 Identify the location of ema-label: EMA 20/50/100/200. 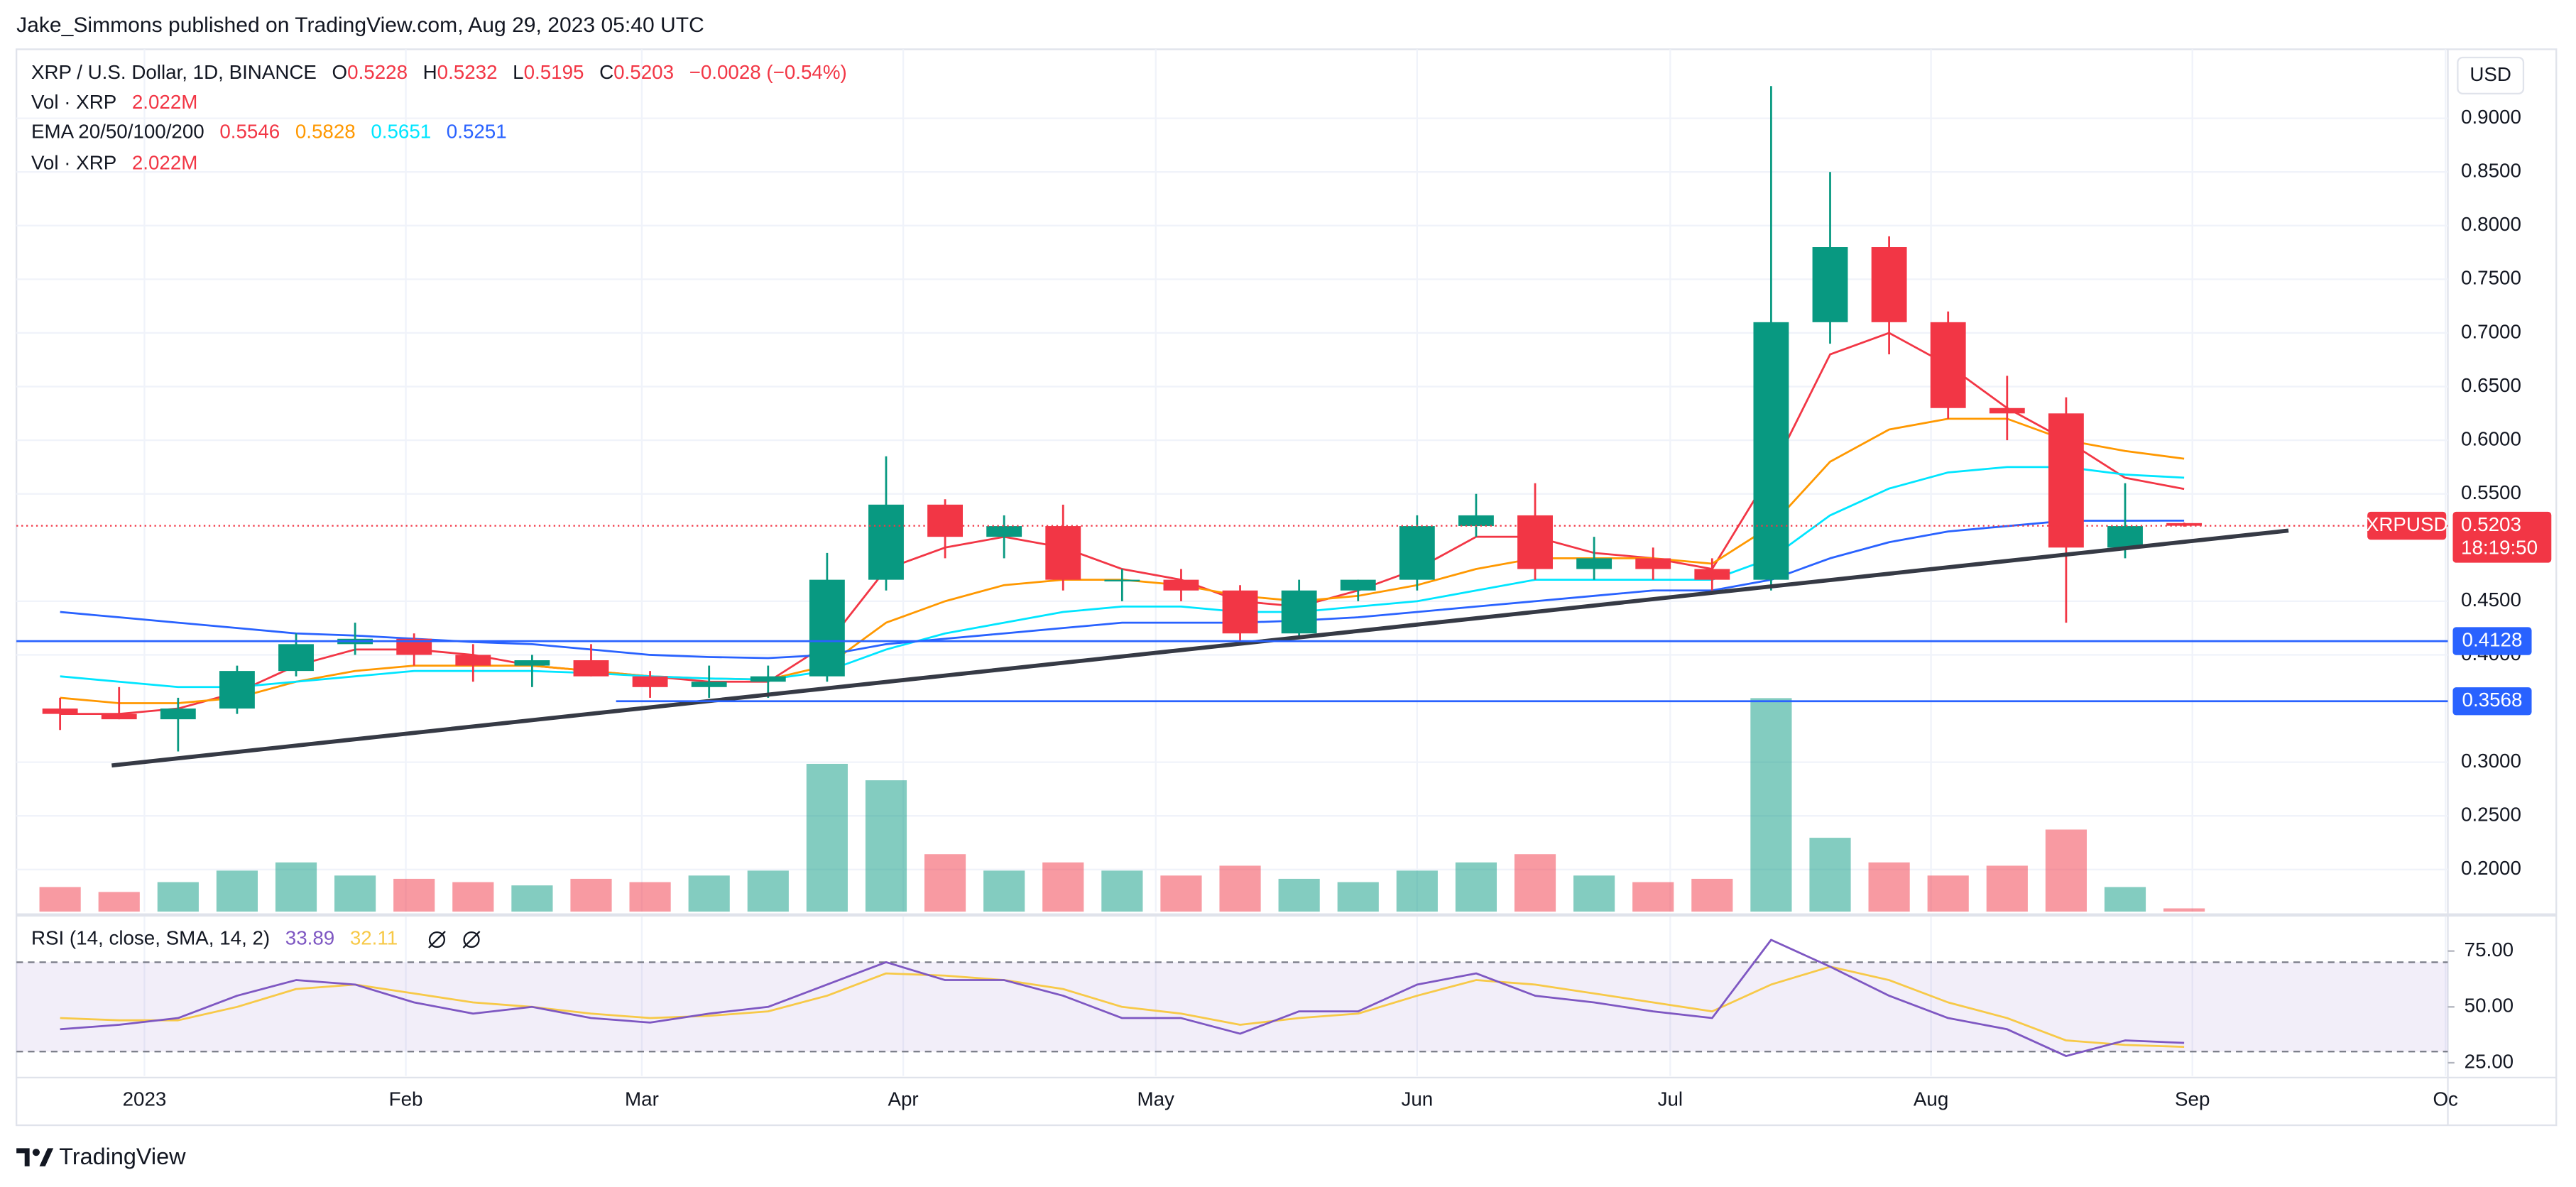
(117, 132).